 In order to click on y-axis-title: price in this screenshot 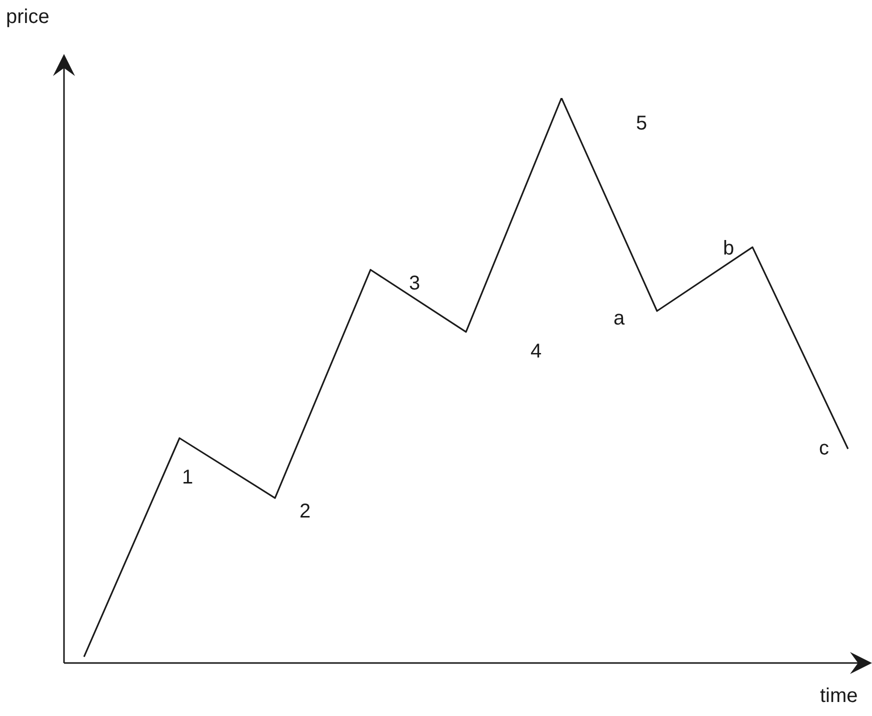, I will do `click(28, 17)`.